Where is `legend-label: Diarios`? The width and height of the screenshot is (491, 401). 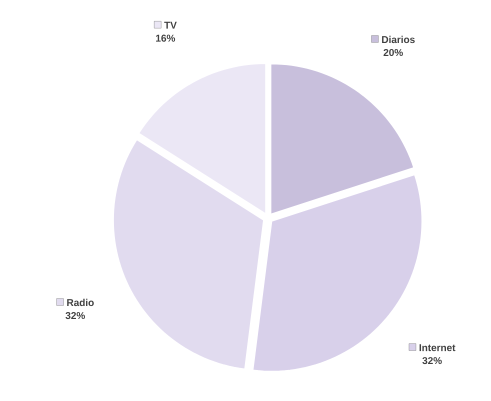 legend-label: Diarios is located at coordinates (398, 40).